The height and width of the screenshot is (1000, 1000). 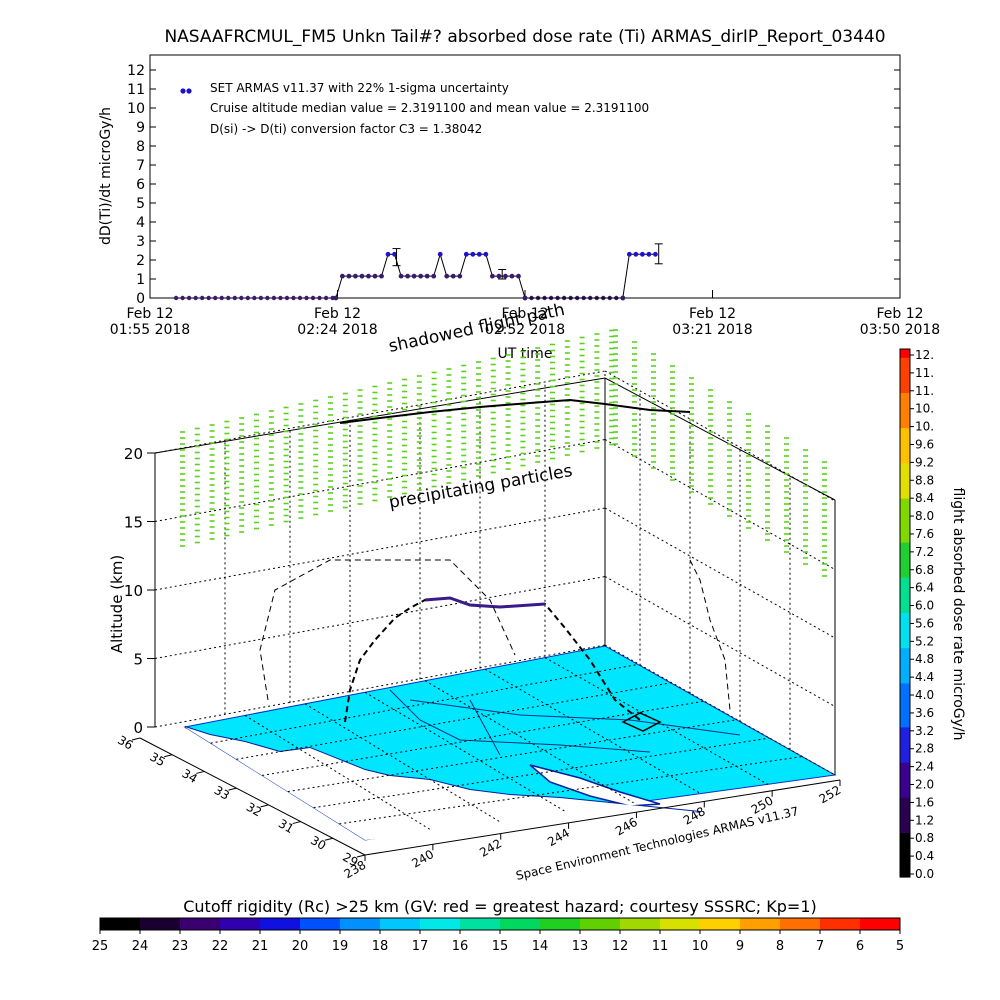 I want to click on colorbar-tick-label: 17, so click(x=420, y=946).